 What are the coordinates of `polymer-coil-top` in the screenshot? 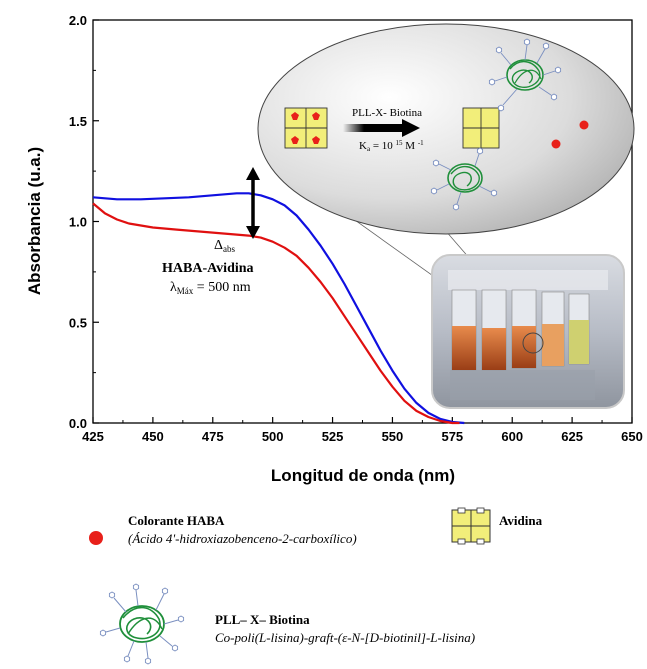 It's located at (525, 75).